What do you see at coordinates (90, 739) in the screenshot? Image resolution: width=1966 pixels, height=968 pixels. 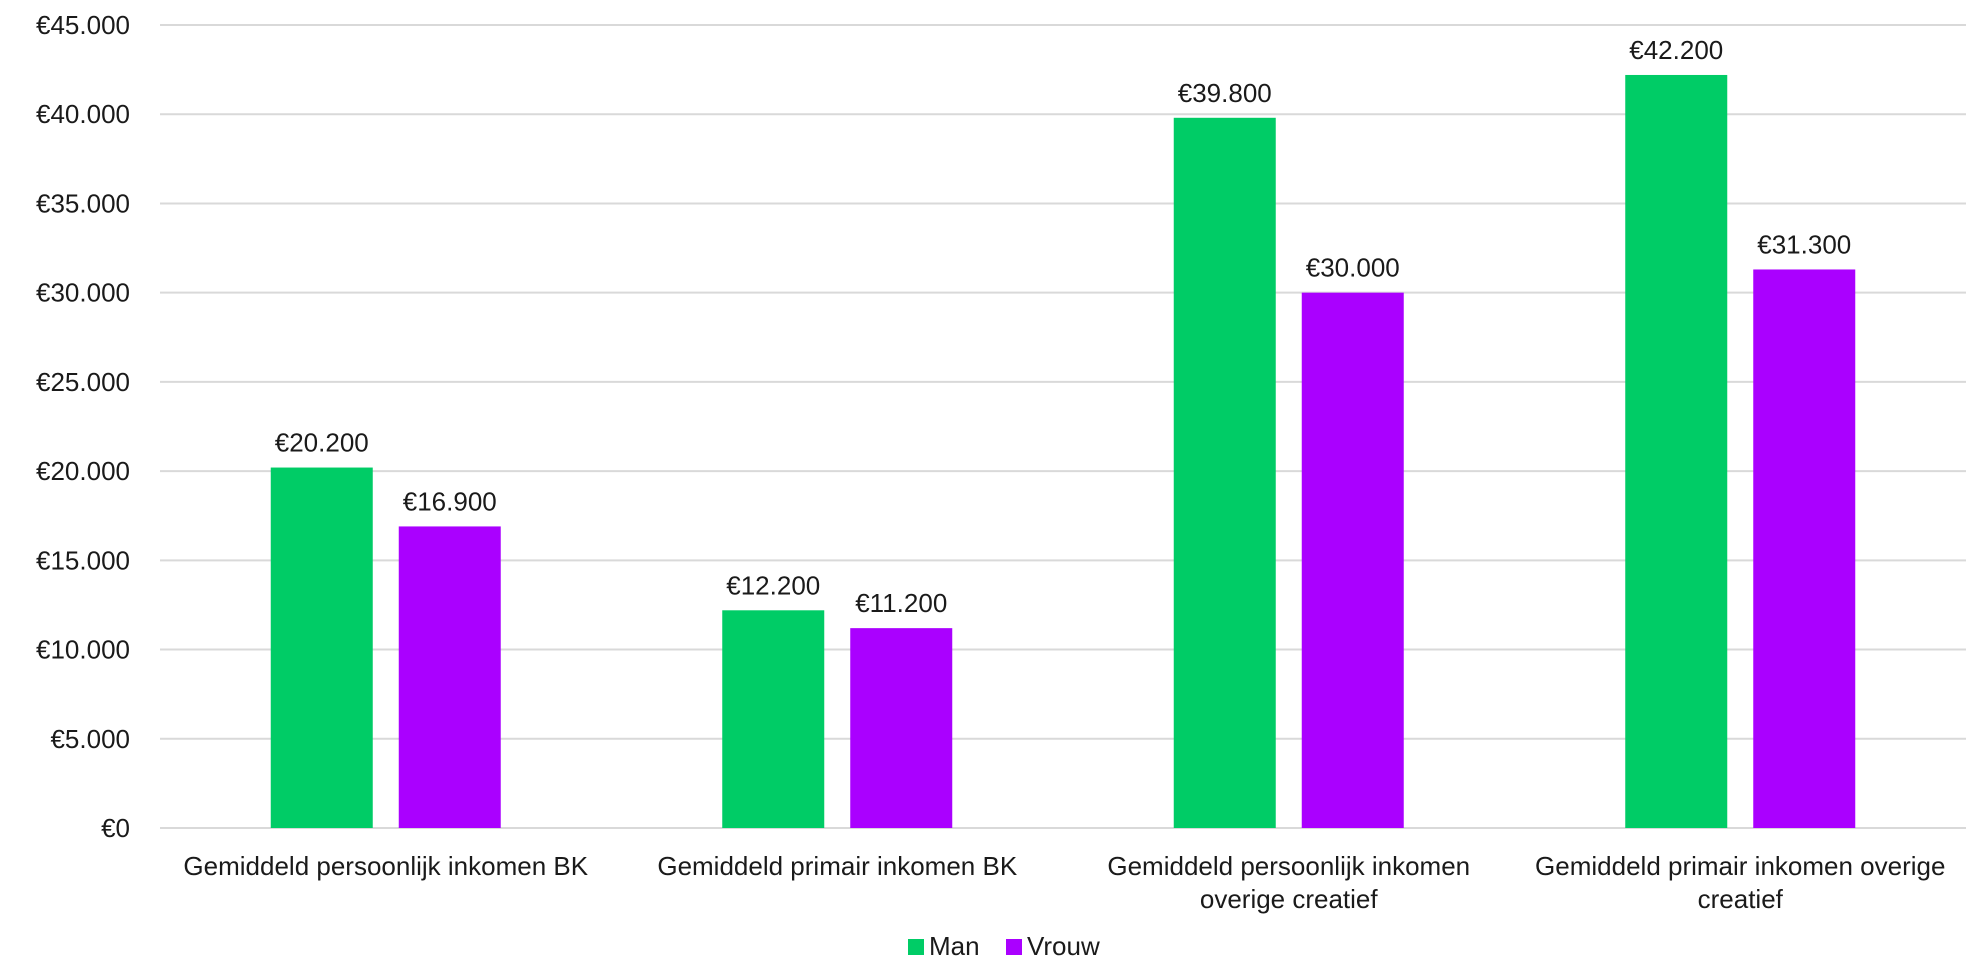 I see `y-tick-label: €5.000` at bounding box center [90, 739].